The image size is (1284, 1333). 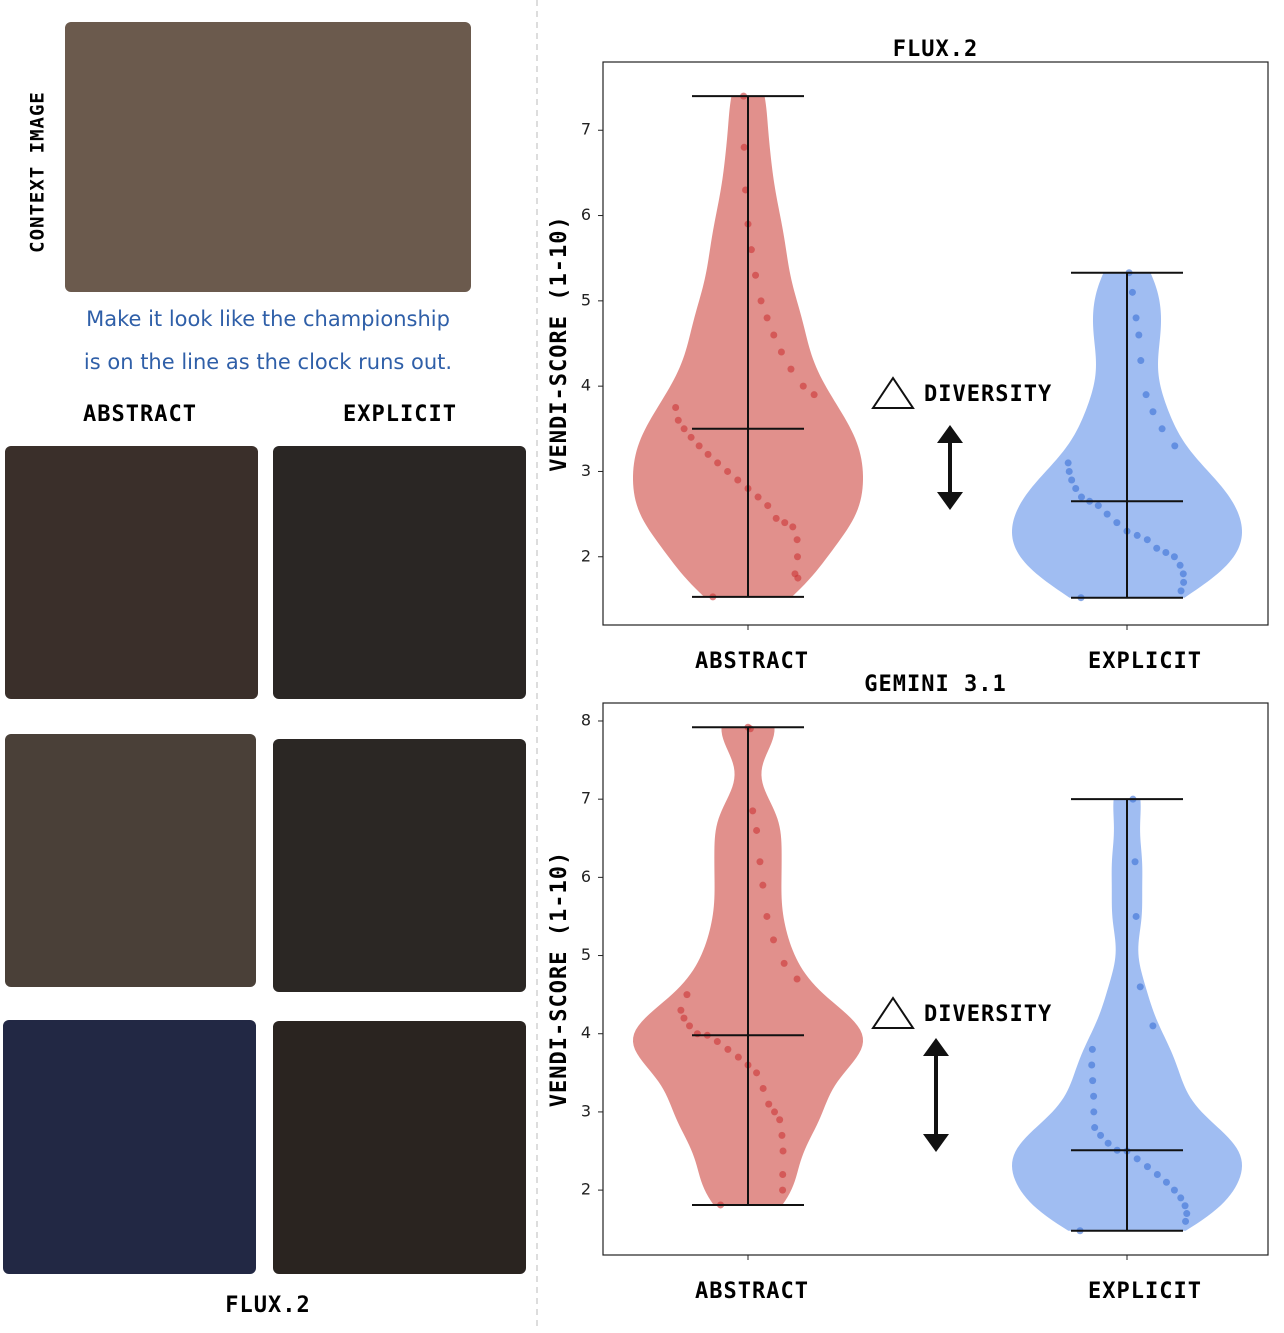 What do you see at coordinates (586, 876) in the screenshot?
I see `y-tick-label: 6` at bounding box center [586, 876].